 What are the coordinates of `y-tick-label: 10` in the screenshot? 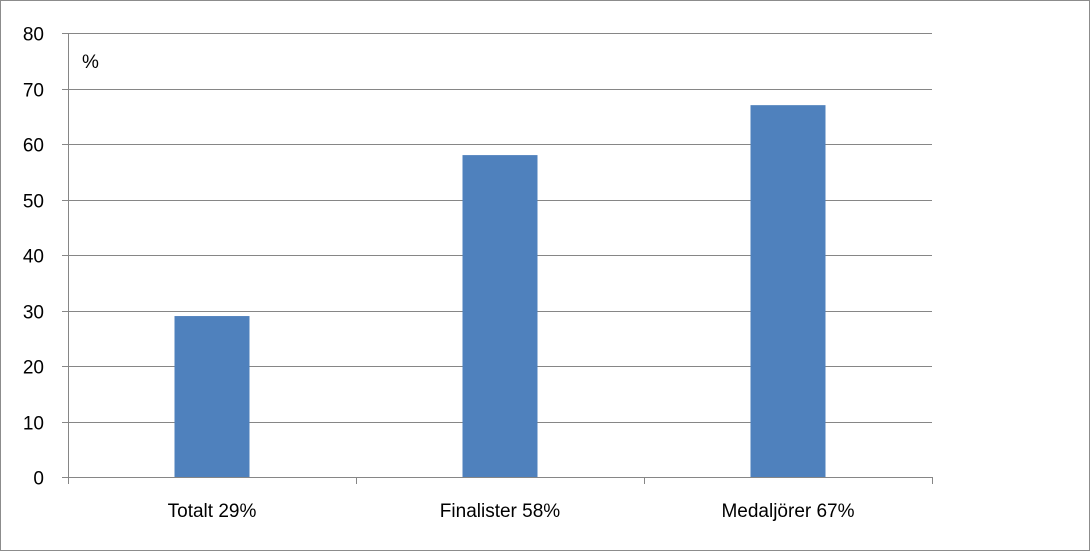 It's located at (33, 424).